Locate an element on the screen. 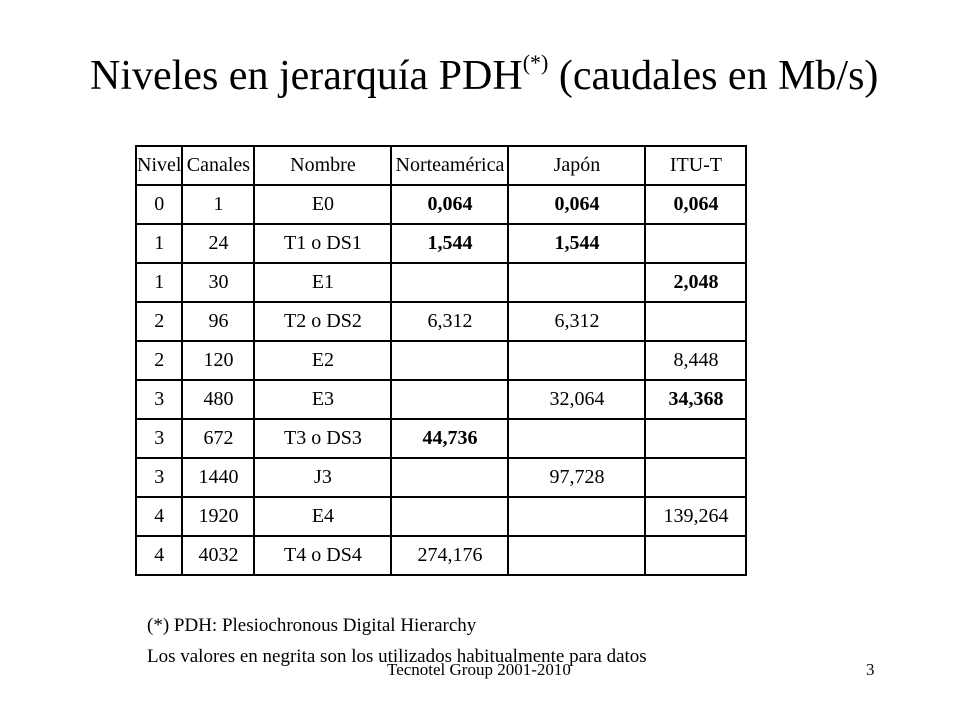 This screenshot has height=720, width=960. table-cell: J3 is located at coordinates (323, 477).